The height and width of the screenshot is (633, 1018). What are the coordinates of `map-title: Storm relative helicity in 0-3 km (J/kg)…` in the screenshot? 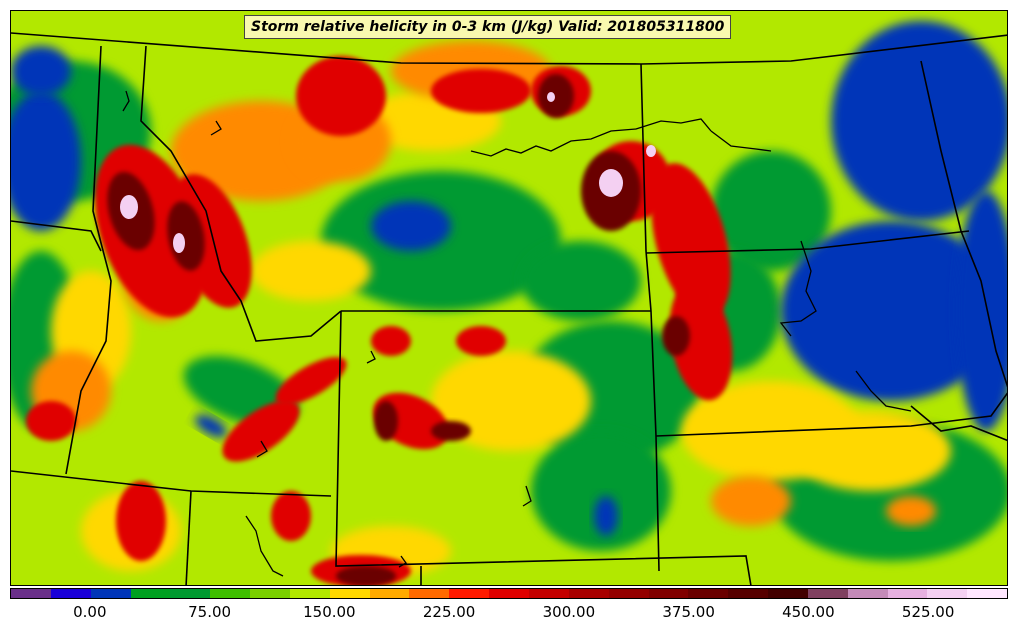 It's located at (488, 27).